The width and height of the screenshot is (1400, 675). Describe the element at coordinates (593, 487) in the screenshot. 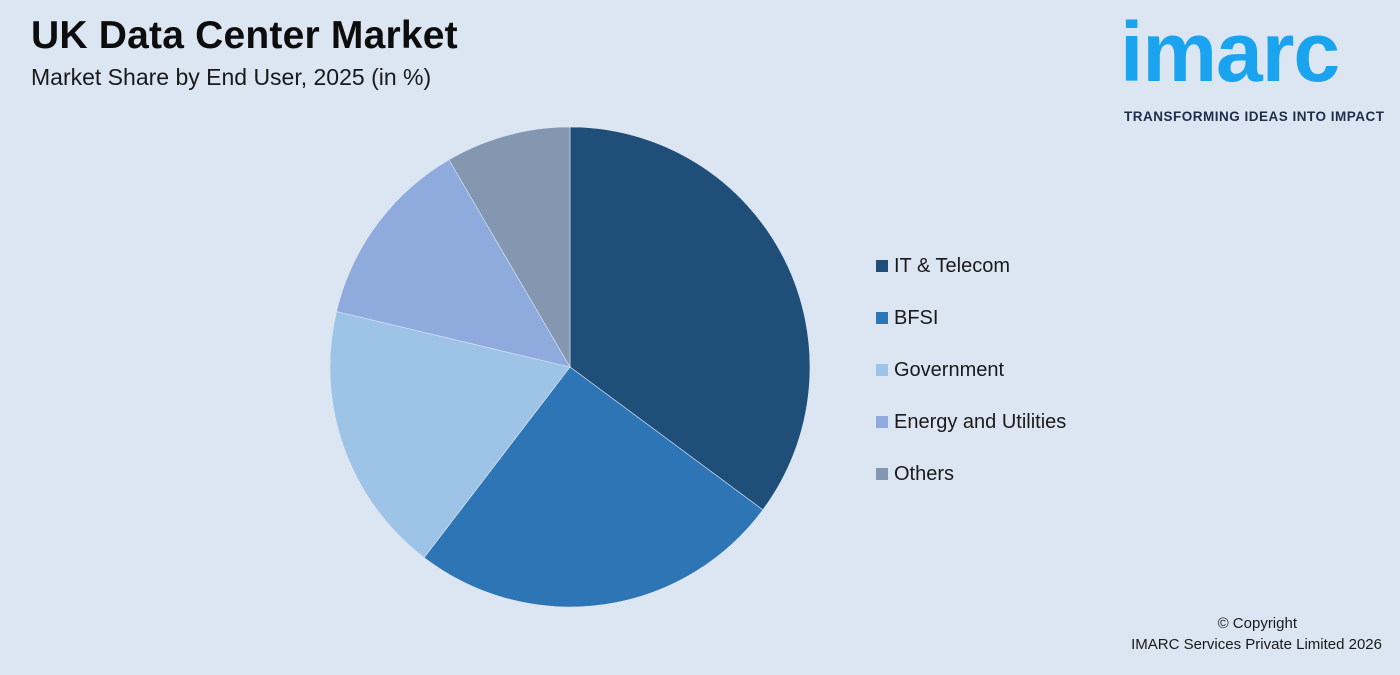

I see `pie-slice-bfsi` at that location.